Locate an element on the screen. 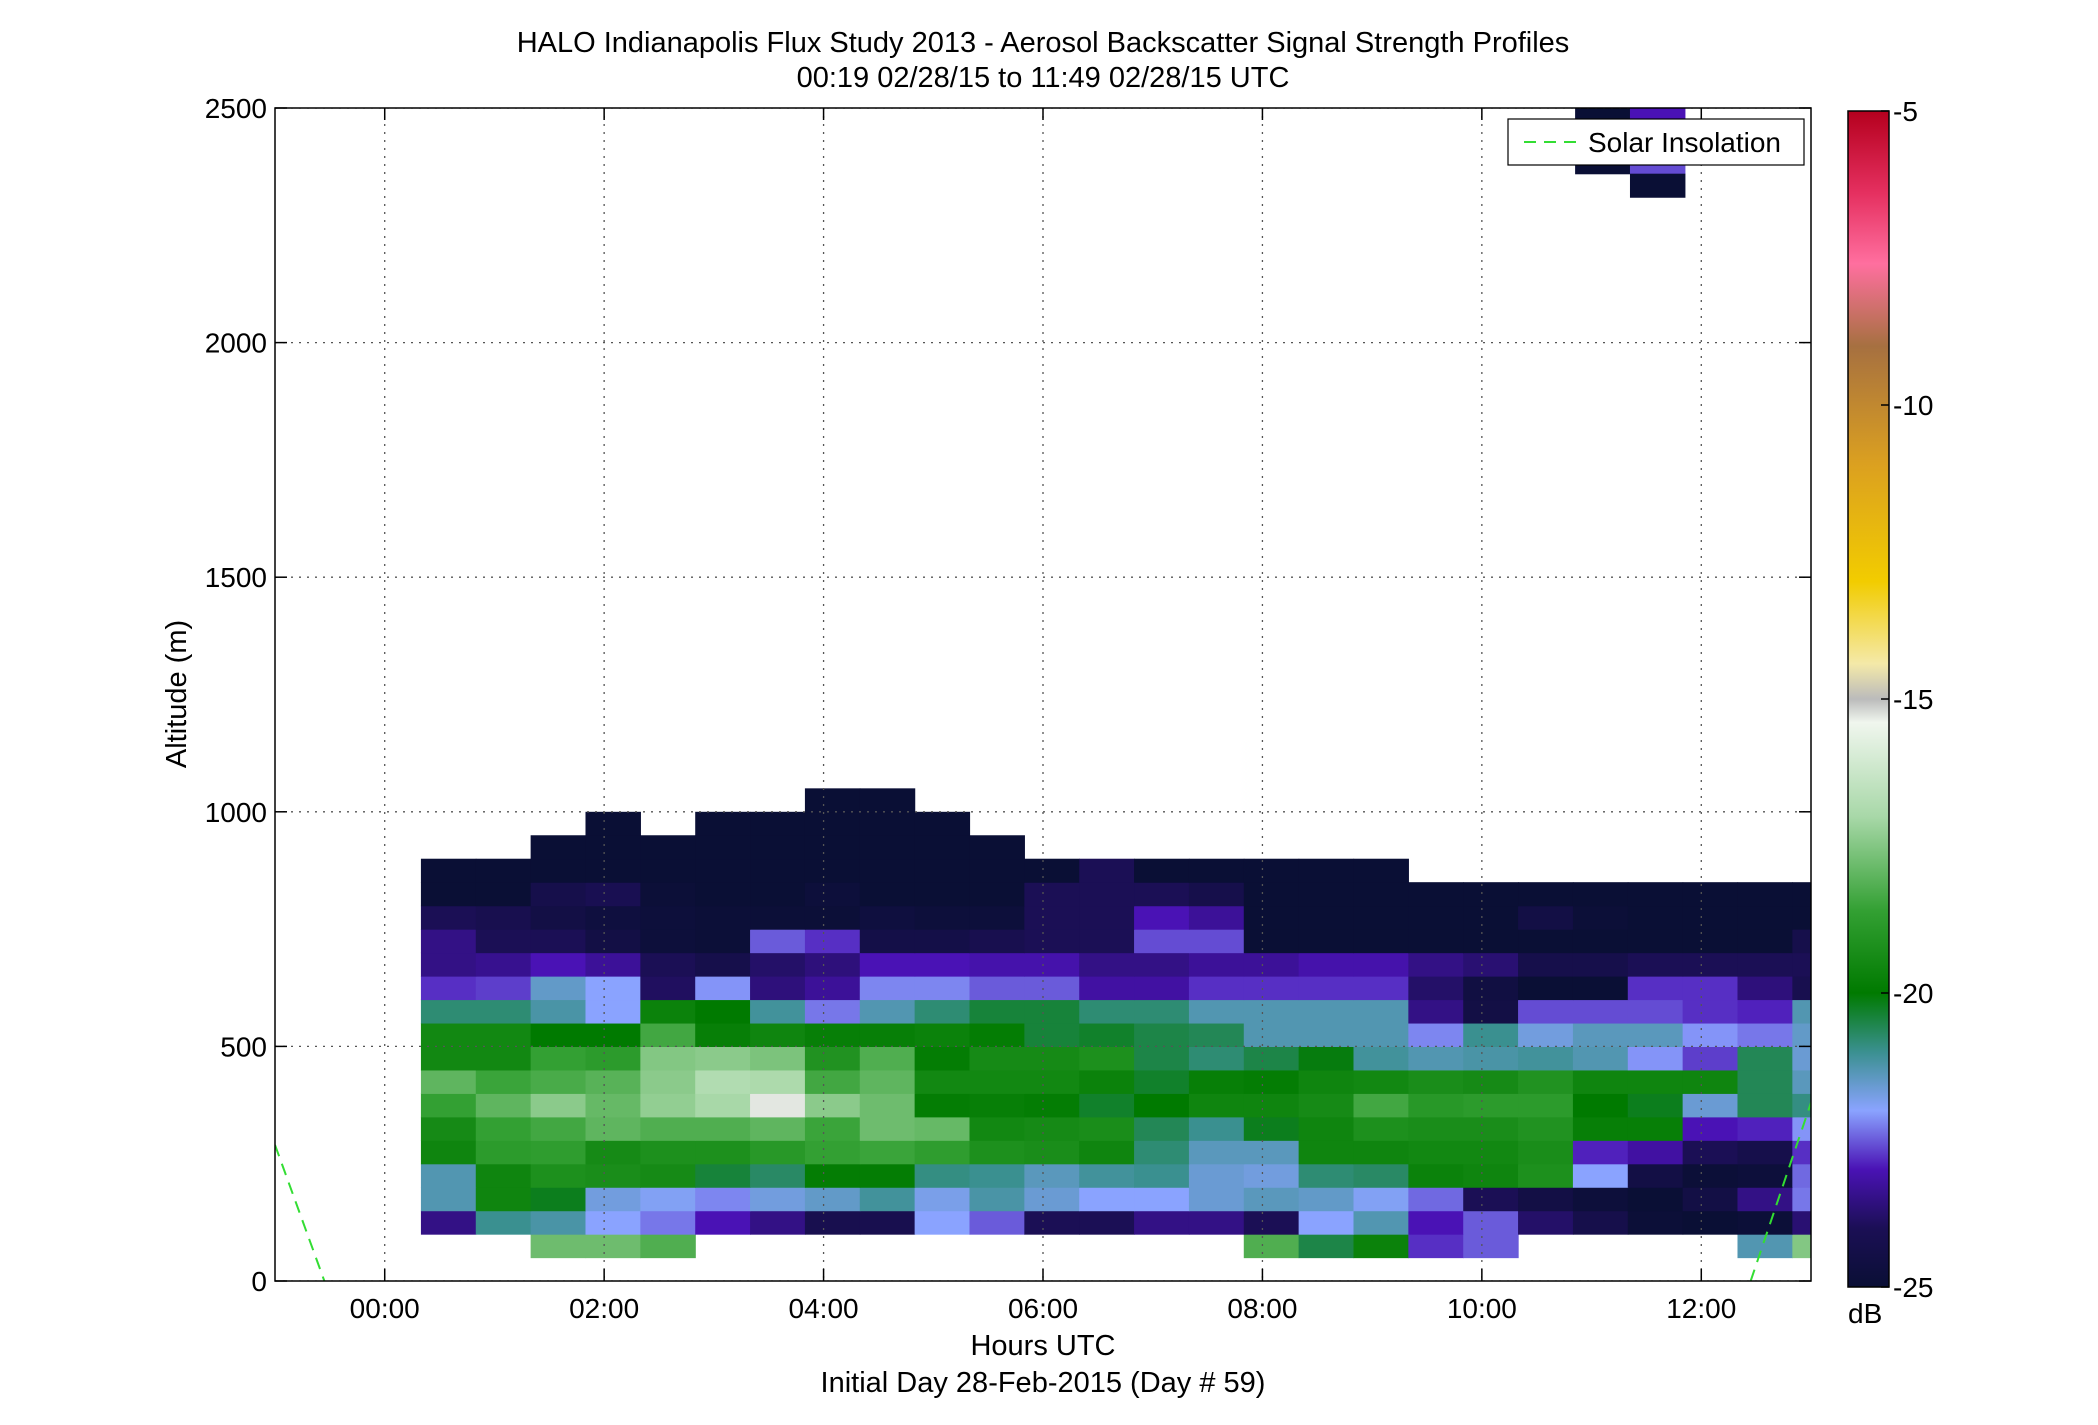  colorbar-tick-label: -10 is located at coordinates (1913, 405).